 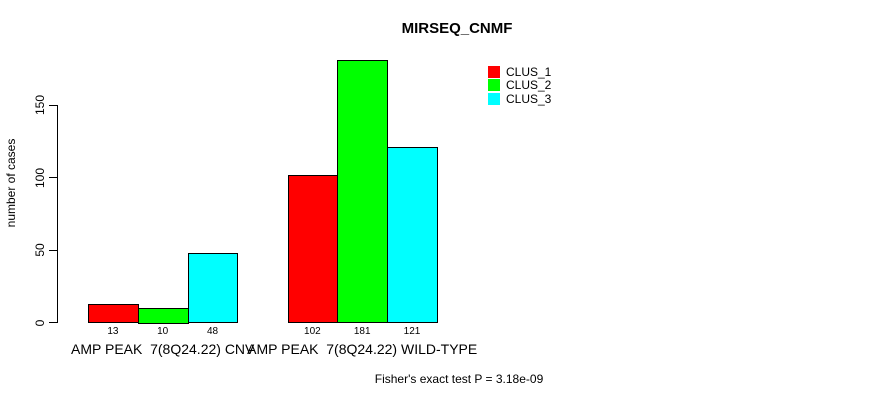 I want to click on legend-label: CLUS_1, so click(x=529, y=72).